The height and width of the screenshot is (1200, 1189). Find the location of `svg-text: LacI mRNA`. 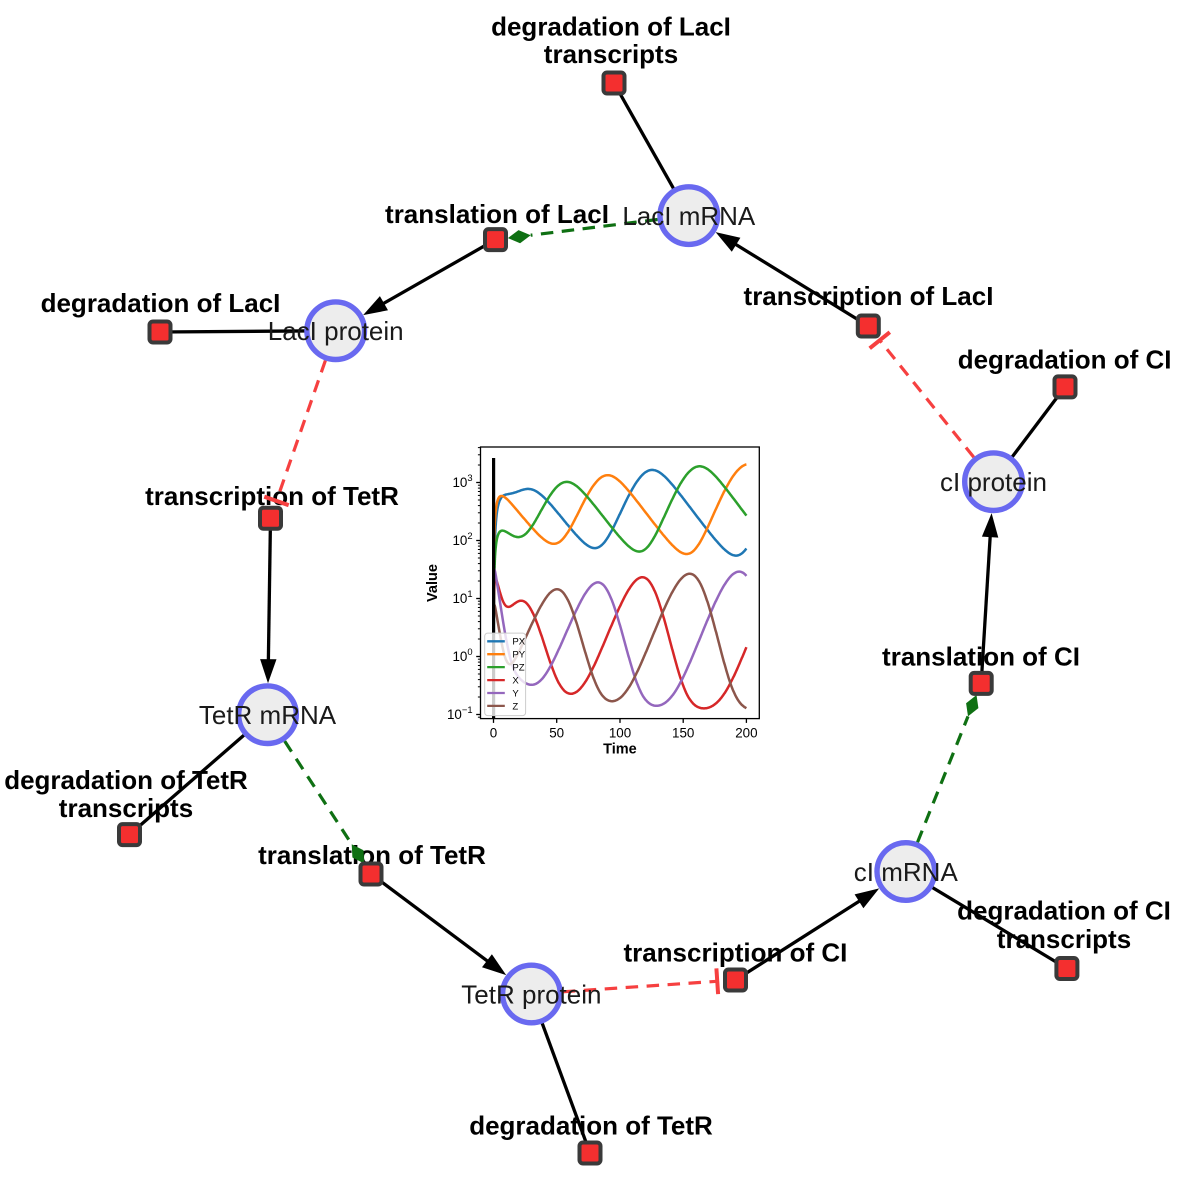

svg-text: LacI mRNA is located at coordinates (689, 216).